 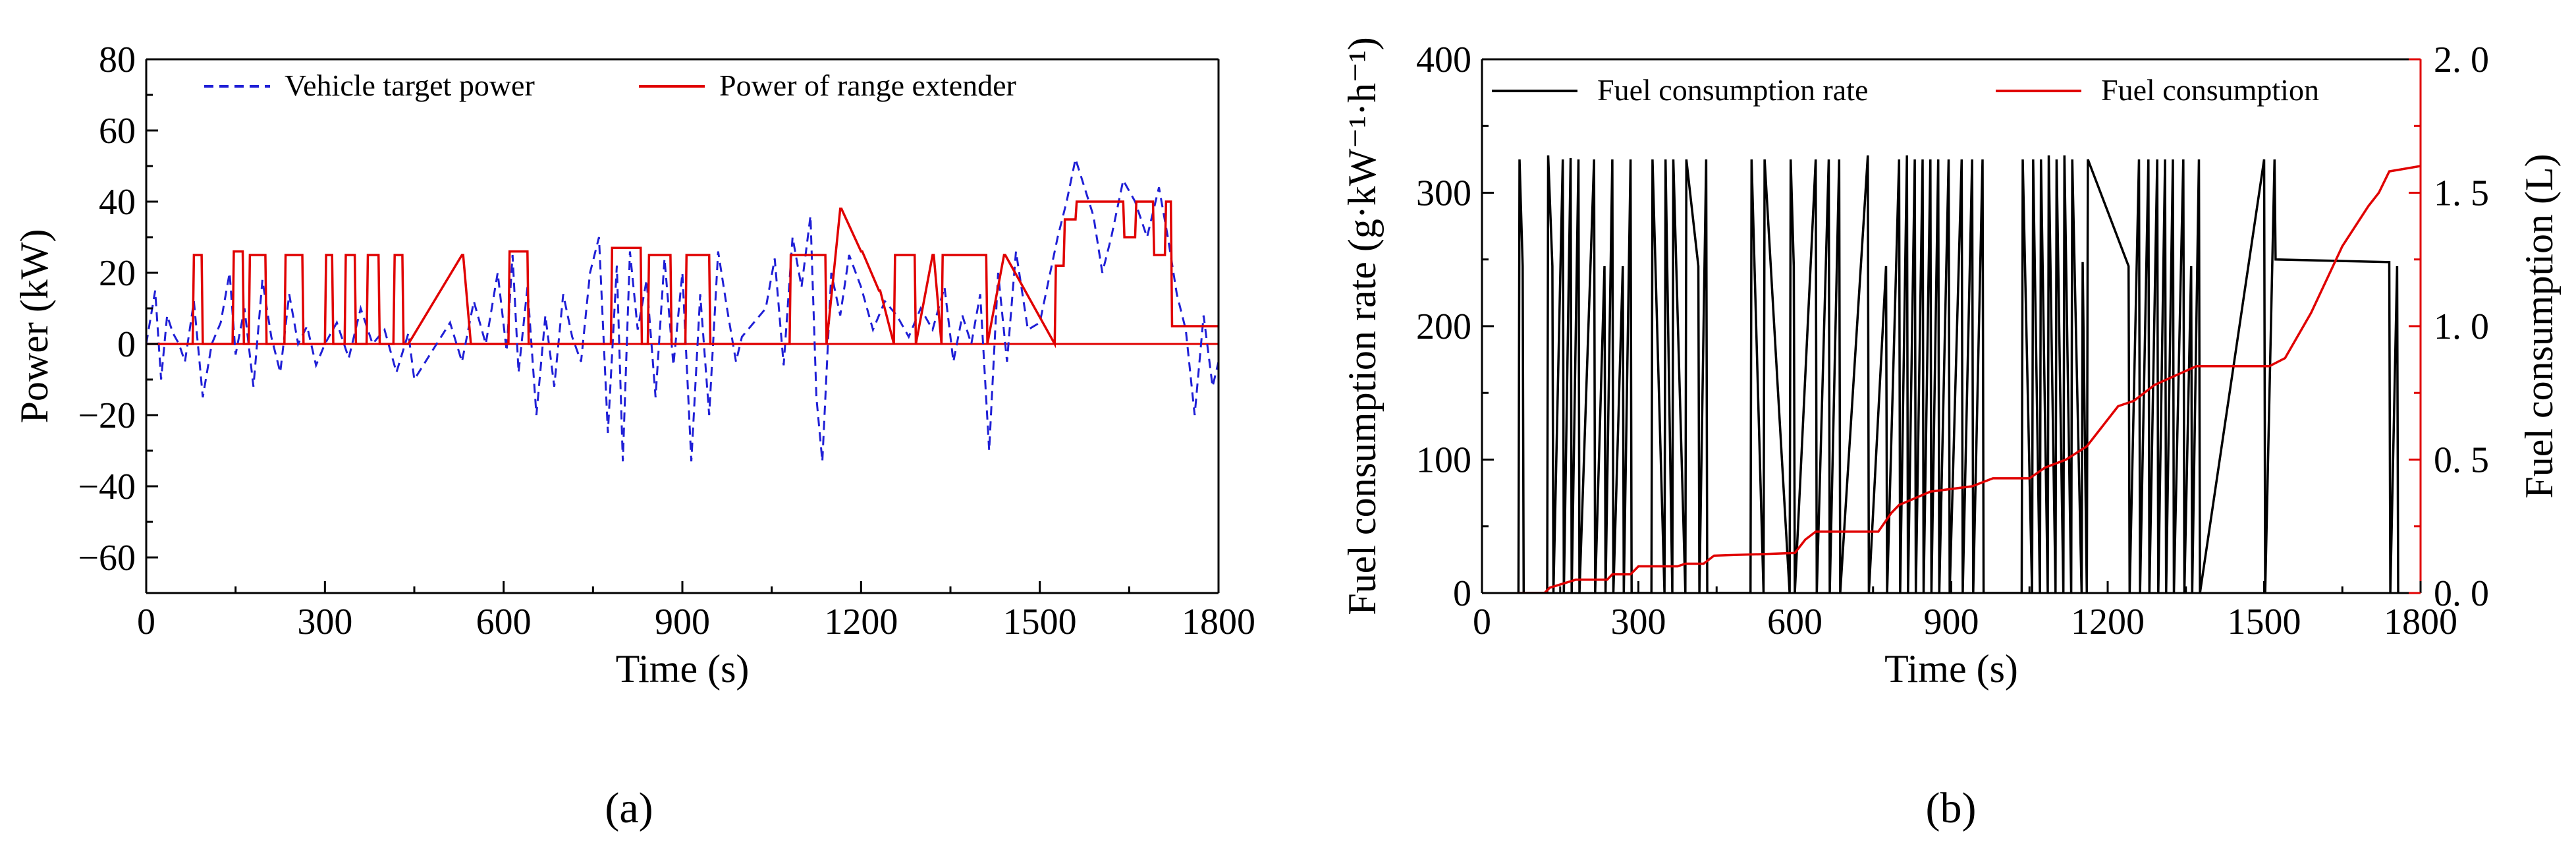 I want to click on y-tick-label: 80, so click(x=117, y=60).